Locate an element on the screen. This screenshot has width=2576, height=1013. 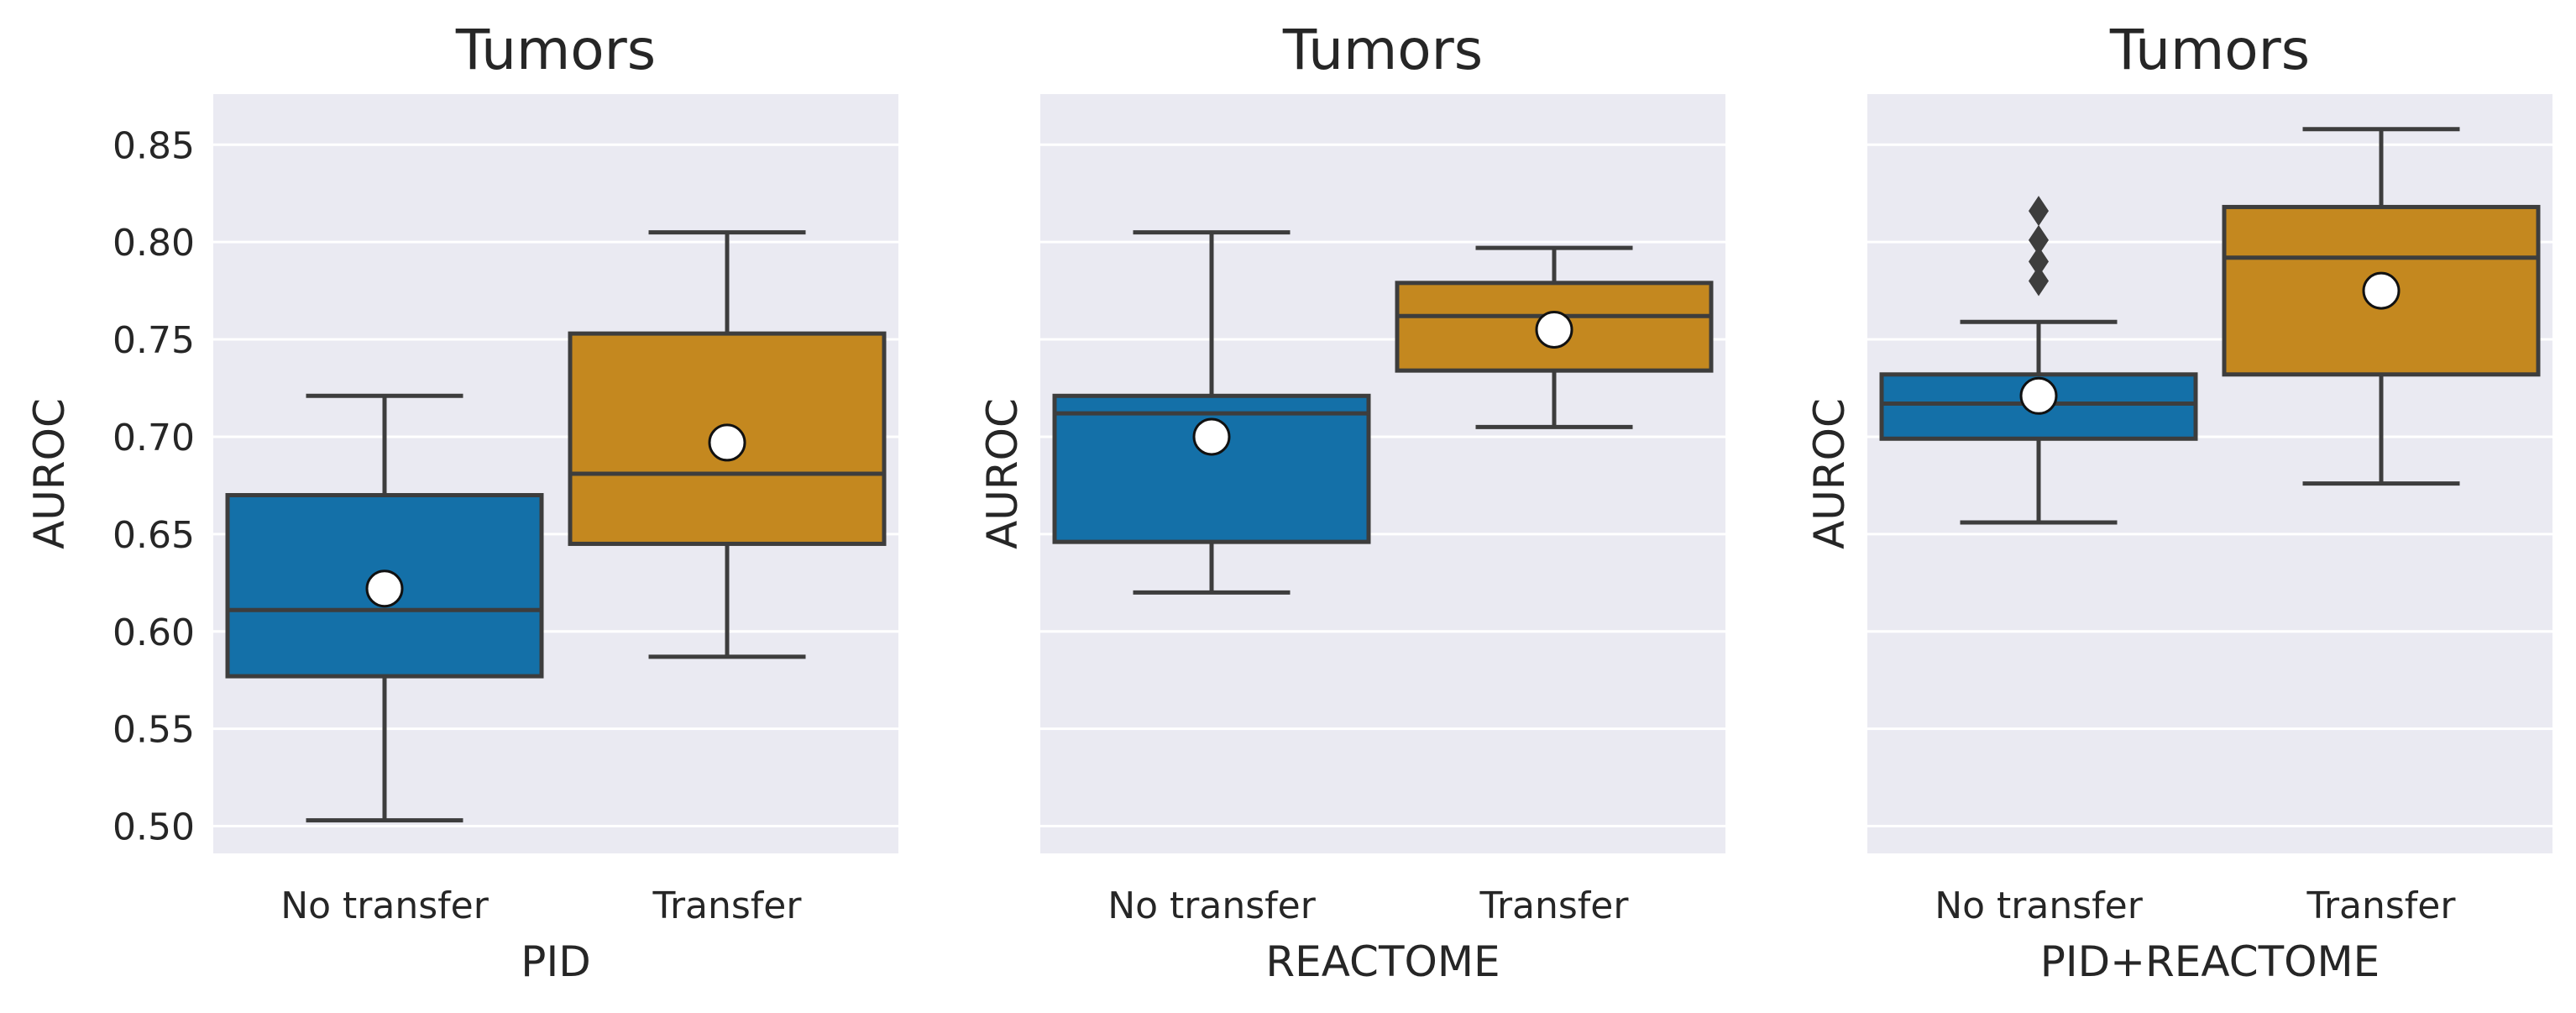
iqr-box is located at coordinates (1211, 468).